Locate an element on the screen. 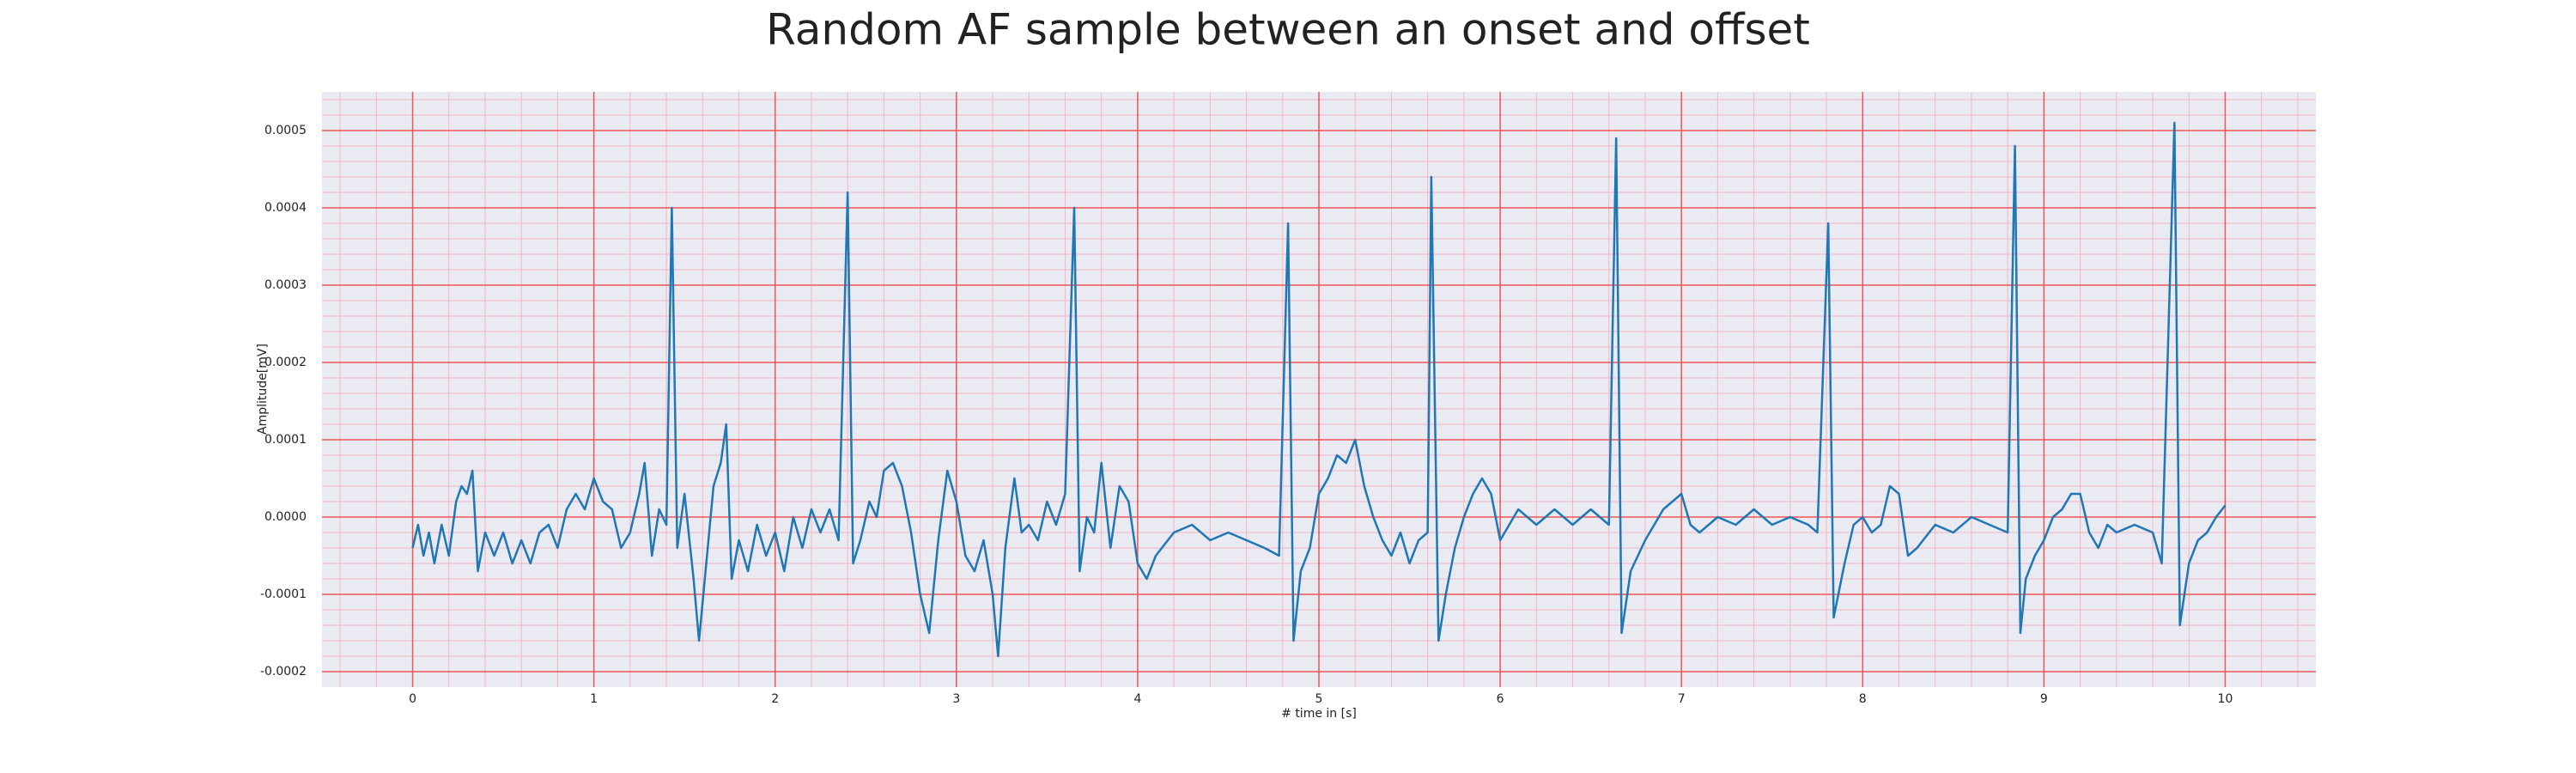 Image resolution: width=2576 pixels, height=773 pixels. y-axis-label: Amplitude[mV] is located at coordinates (263, 389).